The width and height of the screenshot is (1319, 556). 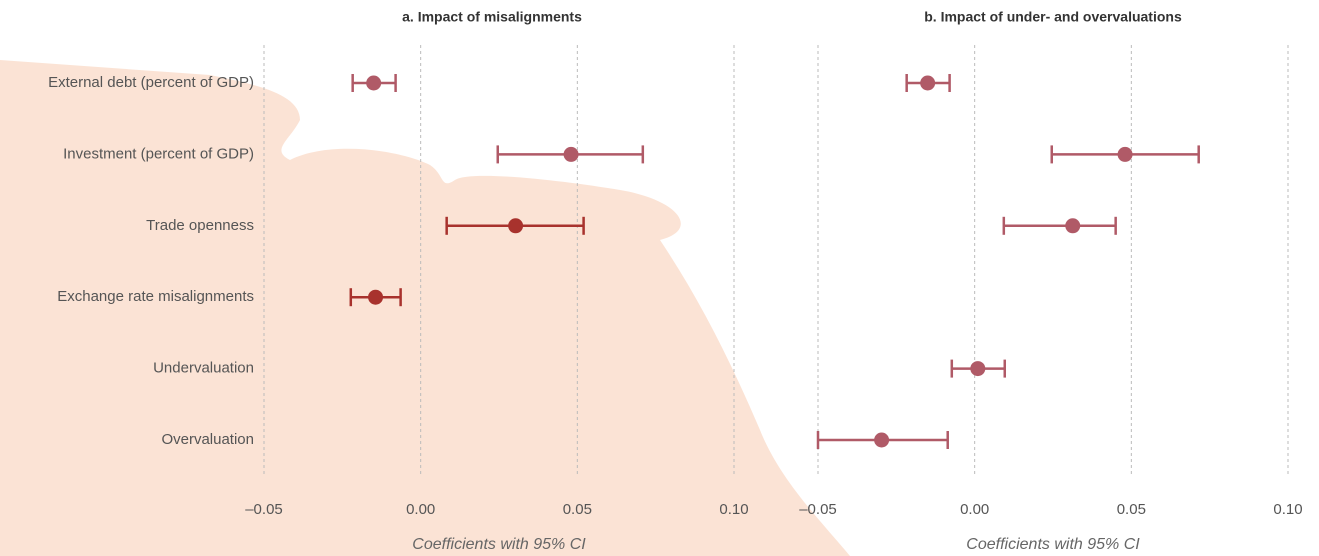 What do you see at coordinates (492, 17) in the screenshot?
I see `panel-title: a. Impact of misalignments` at bounding box center [492, 17].